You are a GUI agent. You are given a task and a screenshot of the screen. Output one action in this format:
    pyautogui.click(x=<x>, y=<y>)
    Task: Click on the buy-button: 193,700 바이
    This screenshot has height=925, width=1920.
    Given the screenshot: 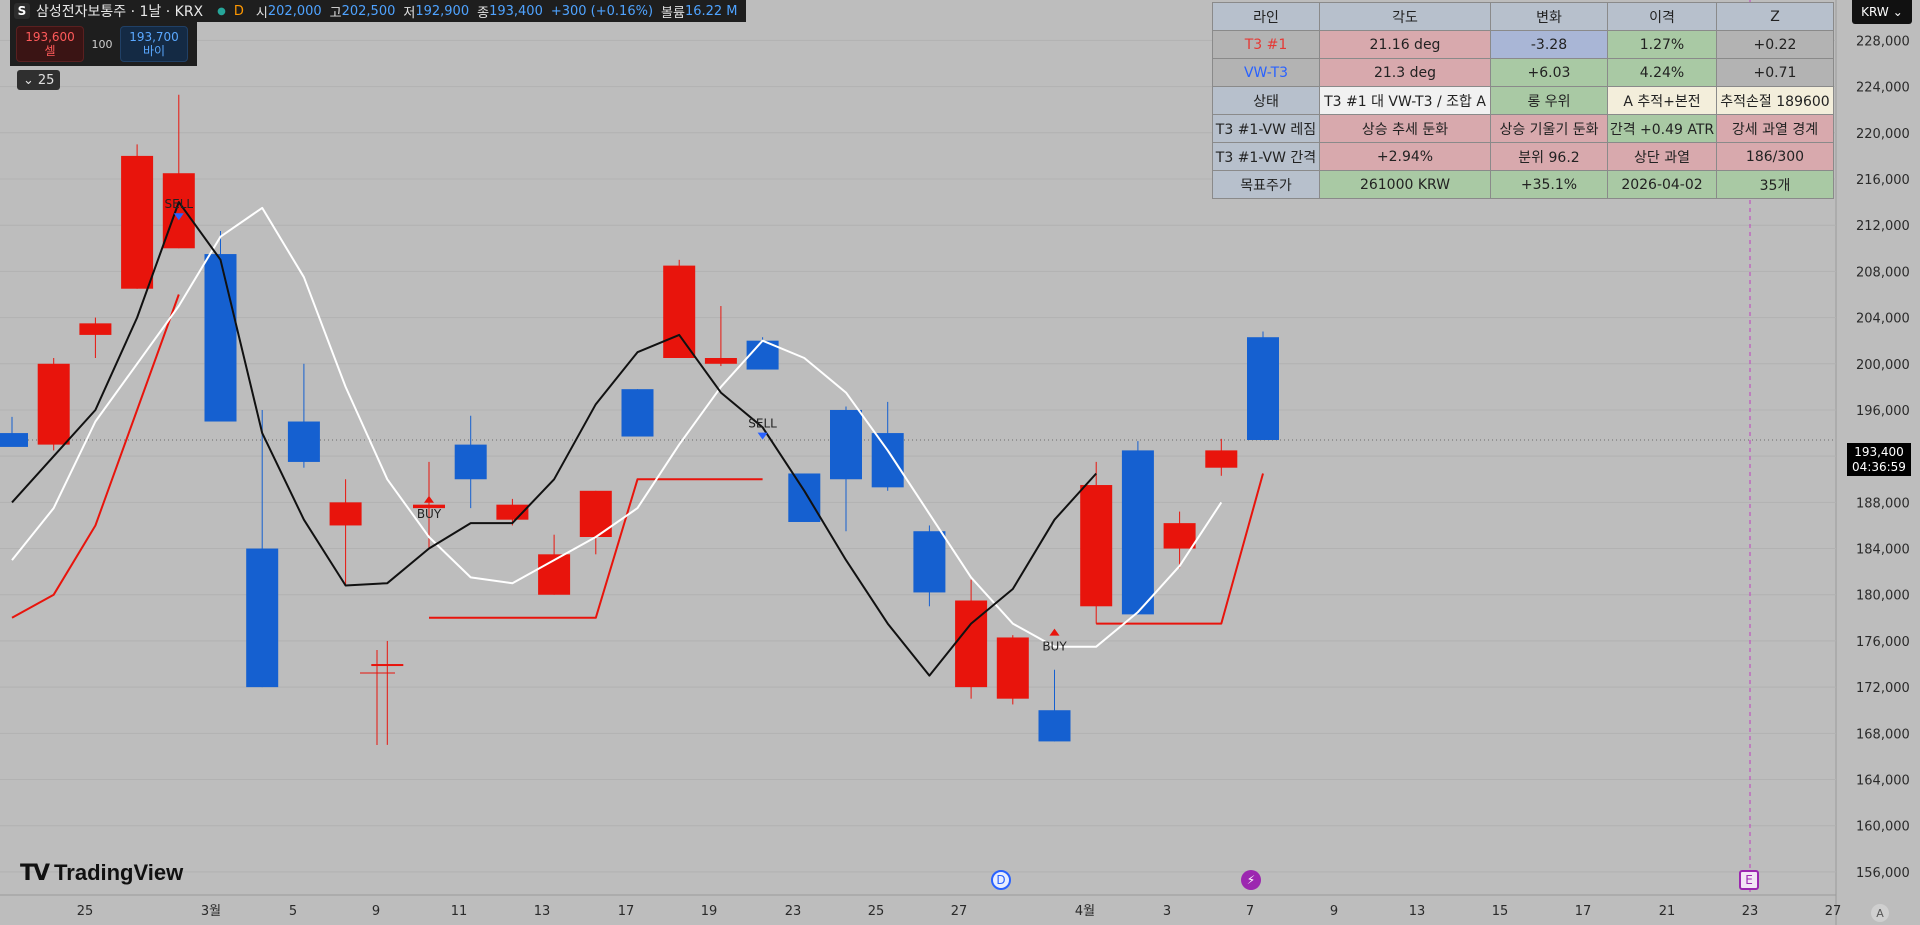 What is the action you would take?
    pyautogui.click(x=154, y=44)
    